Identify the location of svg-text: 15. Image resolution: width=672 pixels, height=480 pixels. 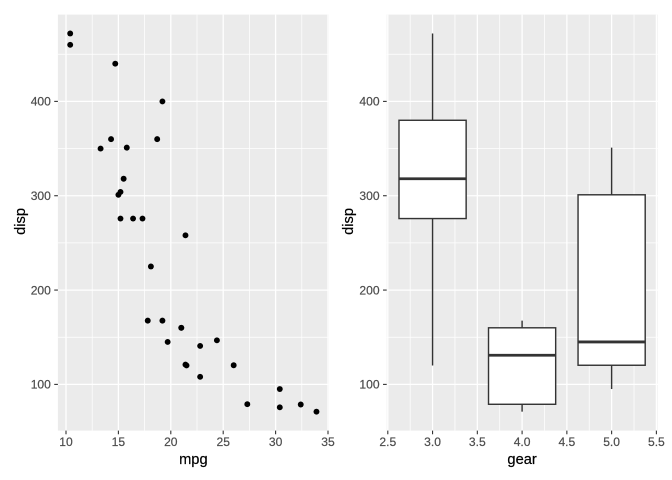
(119, 442).